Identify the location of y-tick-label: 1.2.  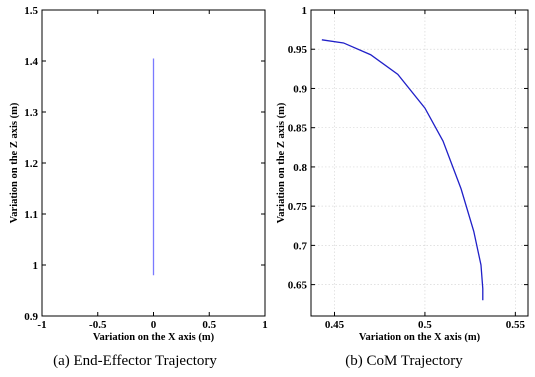
(31, 164).